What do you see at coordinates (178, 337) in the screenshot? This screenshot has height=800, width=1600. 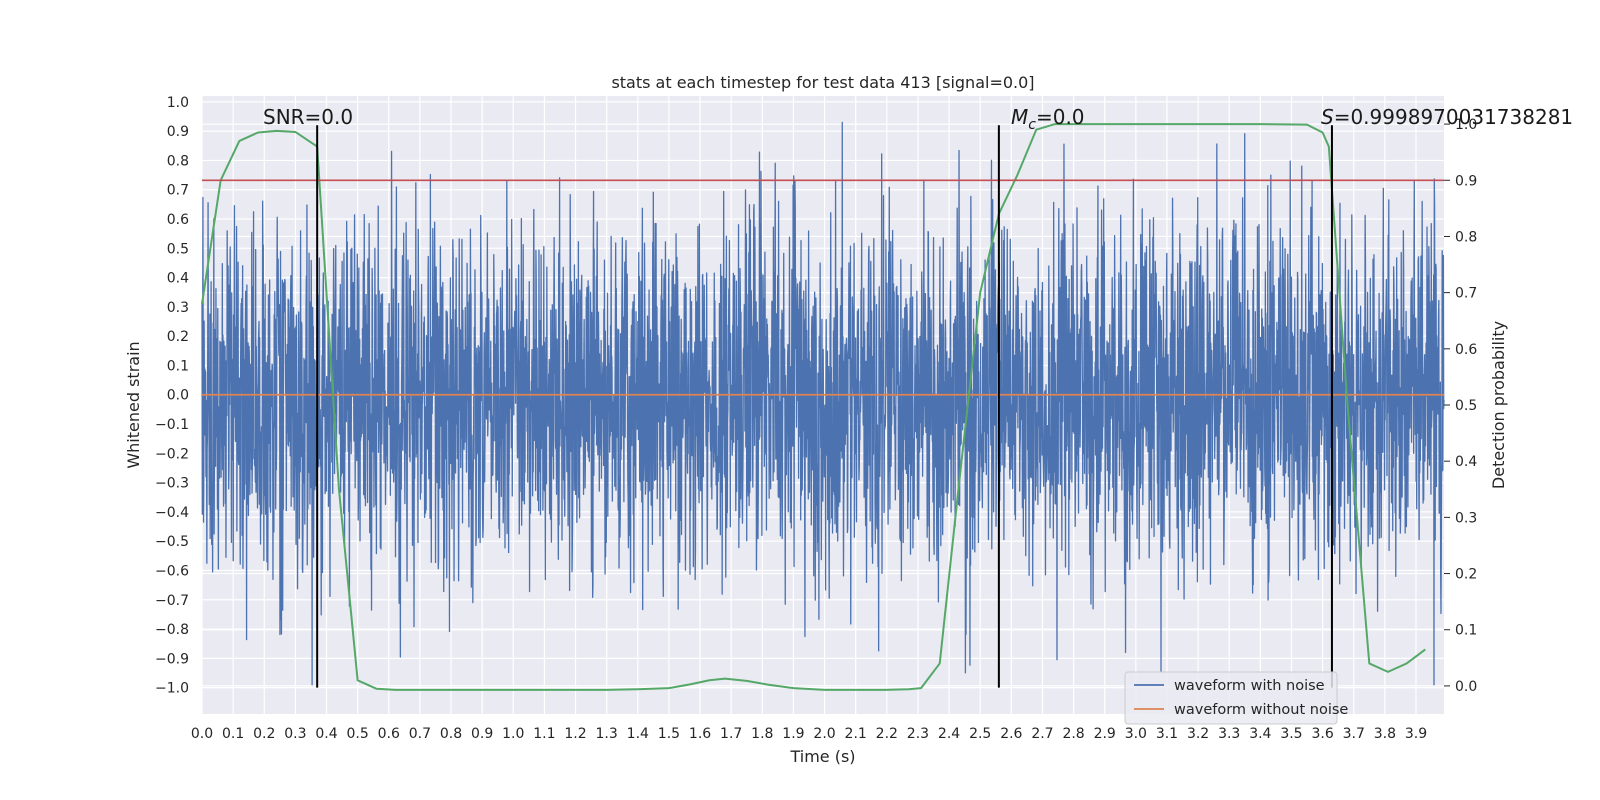 I see `y-tick-label-left: 0.2` at bounding box center [178, 337].